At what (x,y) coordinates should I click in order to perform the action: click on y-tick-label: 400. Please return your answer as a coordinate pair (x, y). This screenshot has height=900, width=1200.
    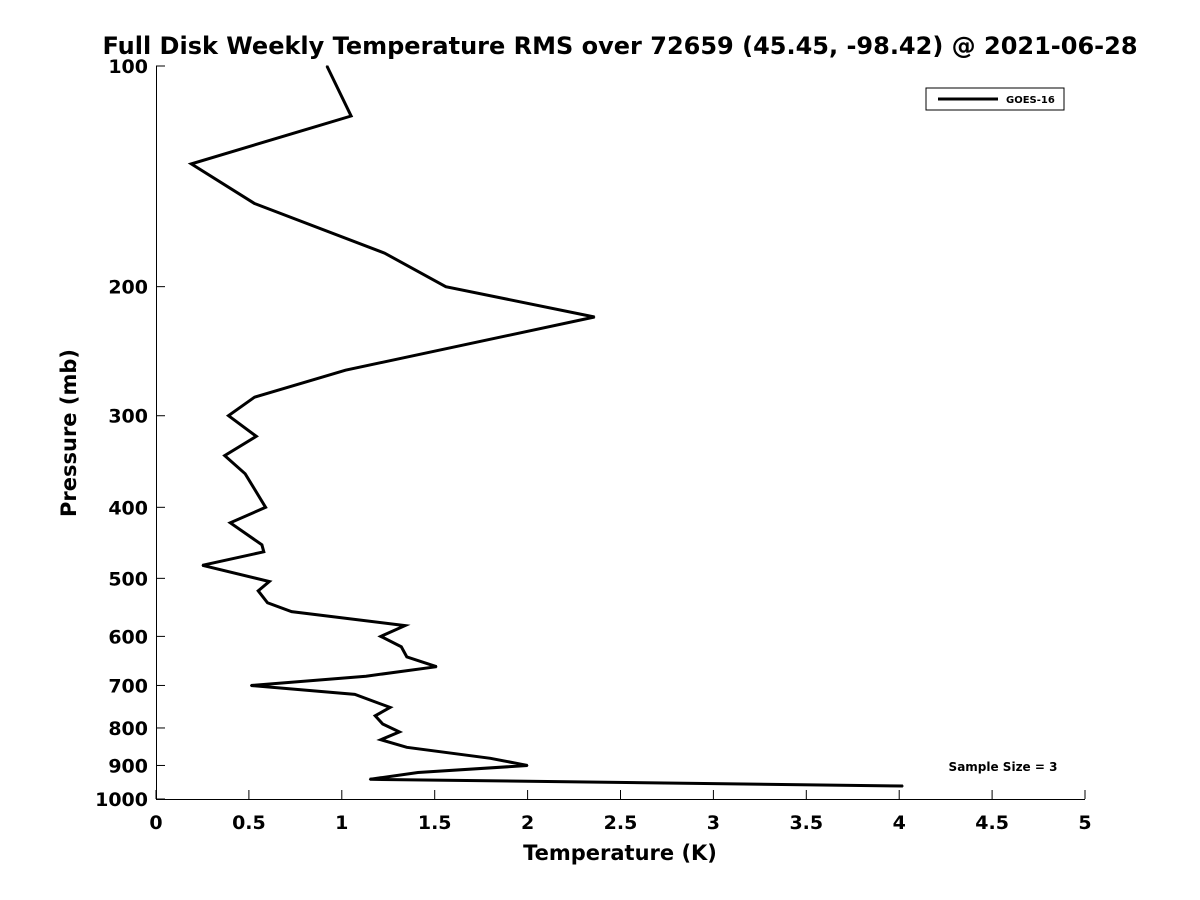
    Looking at the image, I should click on (128, 508).